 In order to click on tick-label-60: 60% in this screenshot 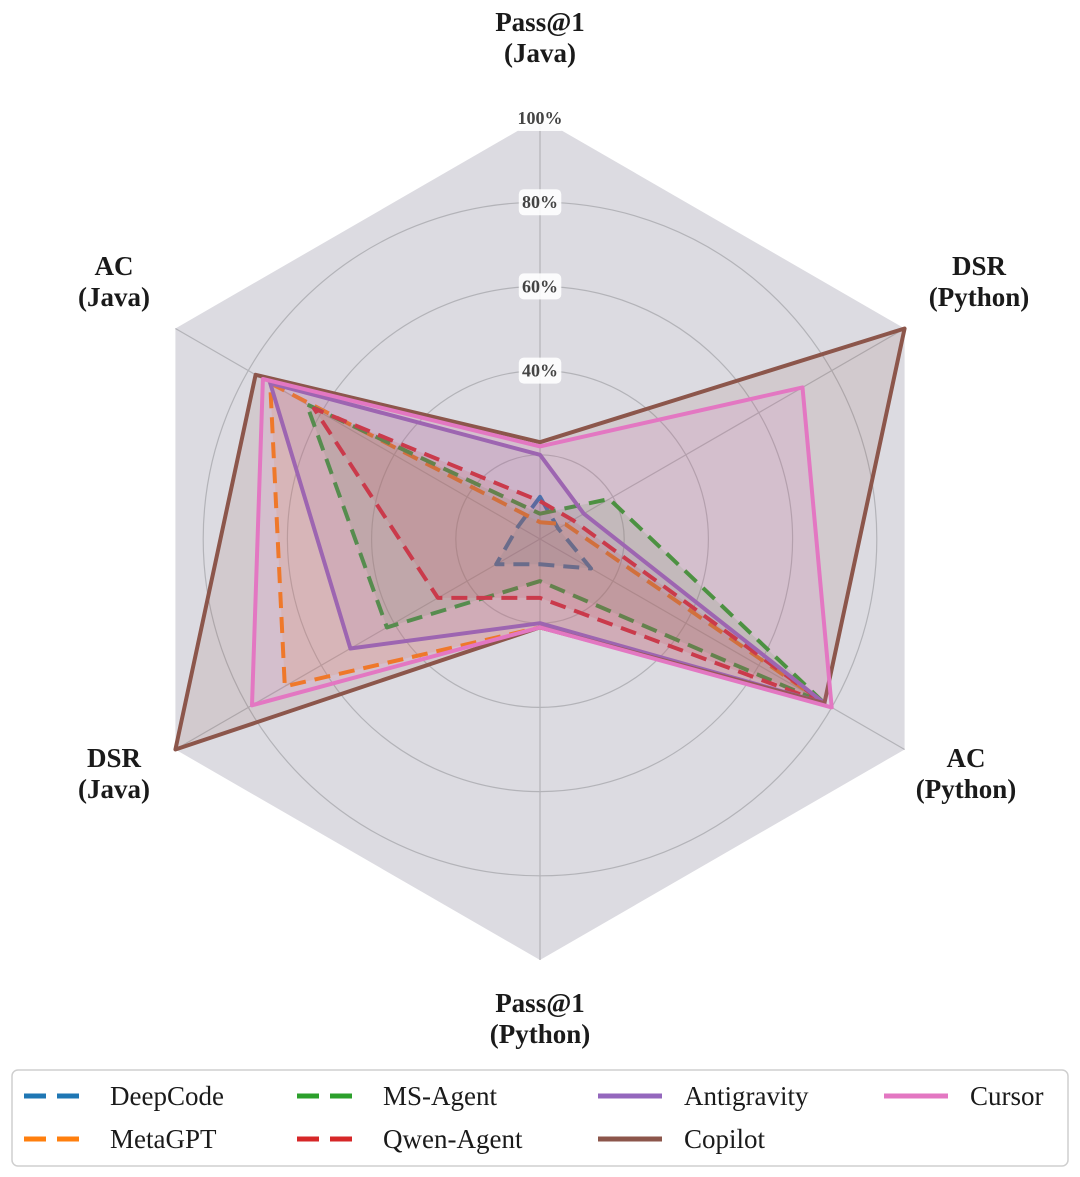, I will do `click(540, 286)`.